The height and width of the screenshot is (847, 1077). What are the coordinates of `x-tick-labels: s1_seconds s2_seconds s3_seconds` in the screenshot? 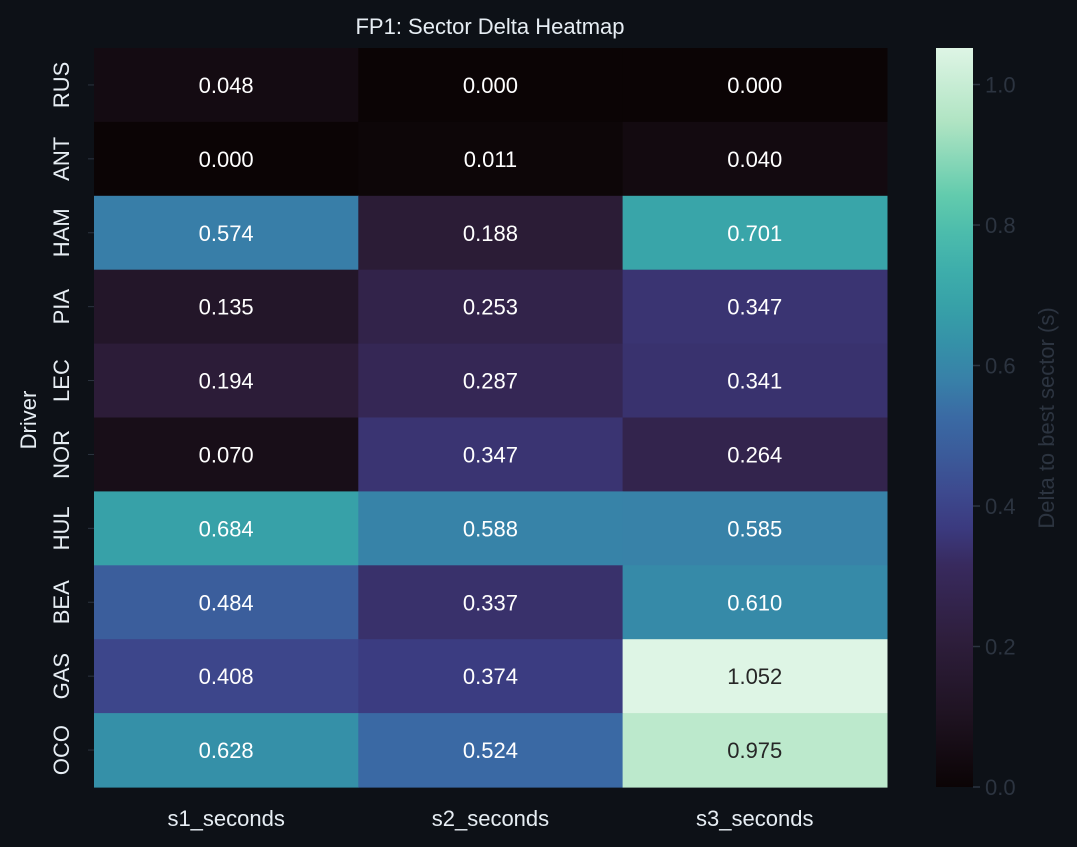 It's located at (490, 818).